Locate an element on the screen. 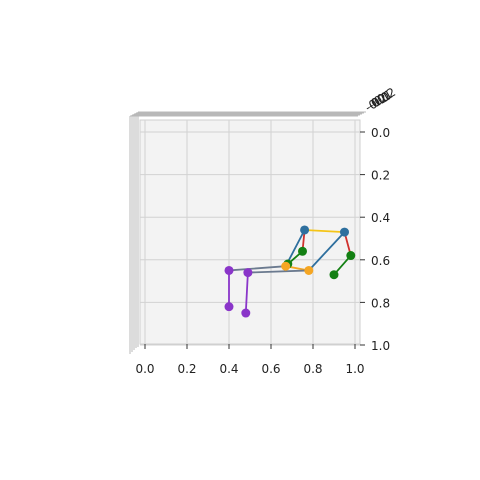  joint-knee_l is located at coordinates (229, 270).